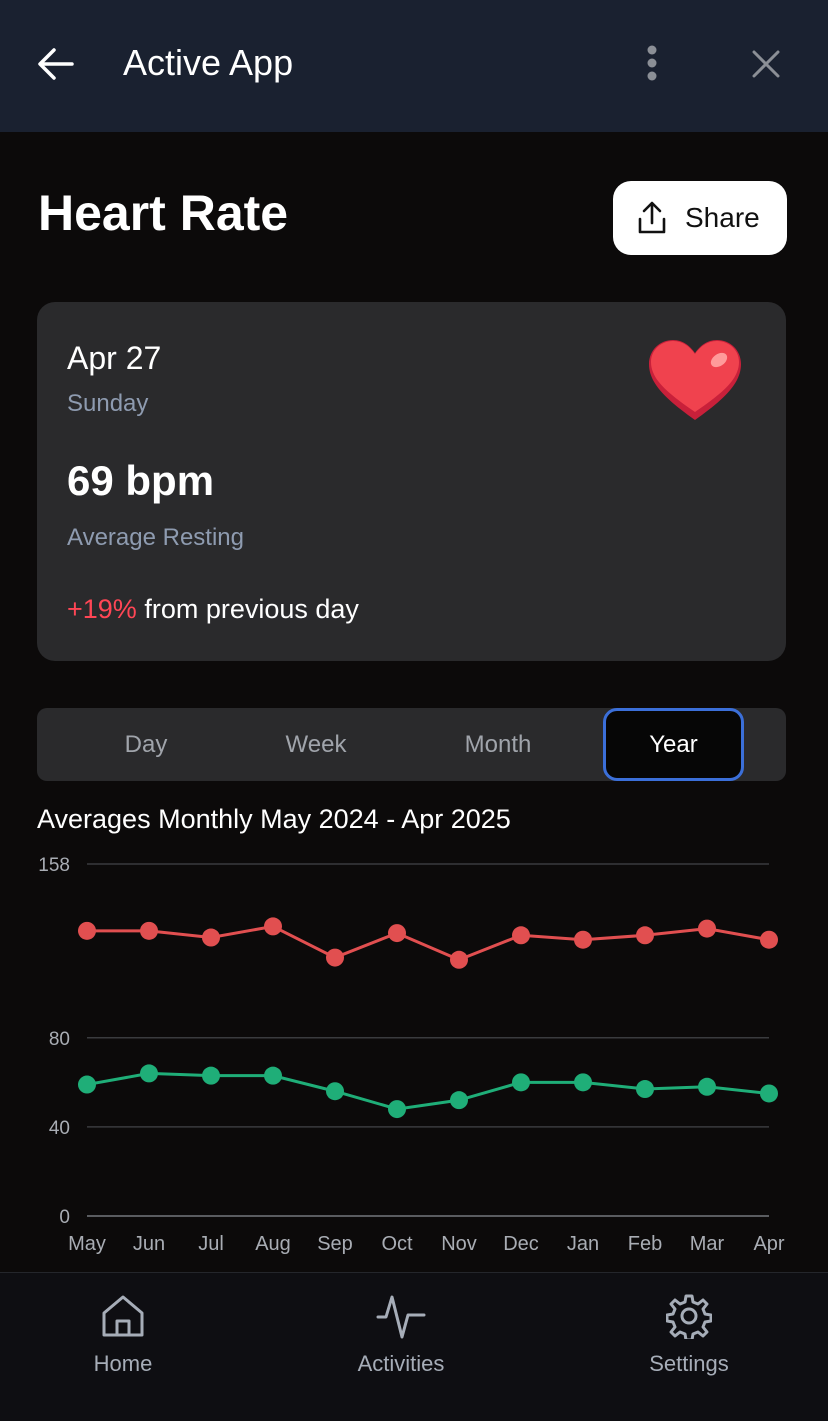 This screenshot has height=1421, width=828. What do you see at coordinates (689, 1316) in the screenshot?
I see `settings-icon` at bounding box center [689, 1316].